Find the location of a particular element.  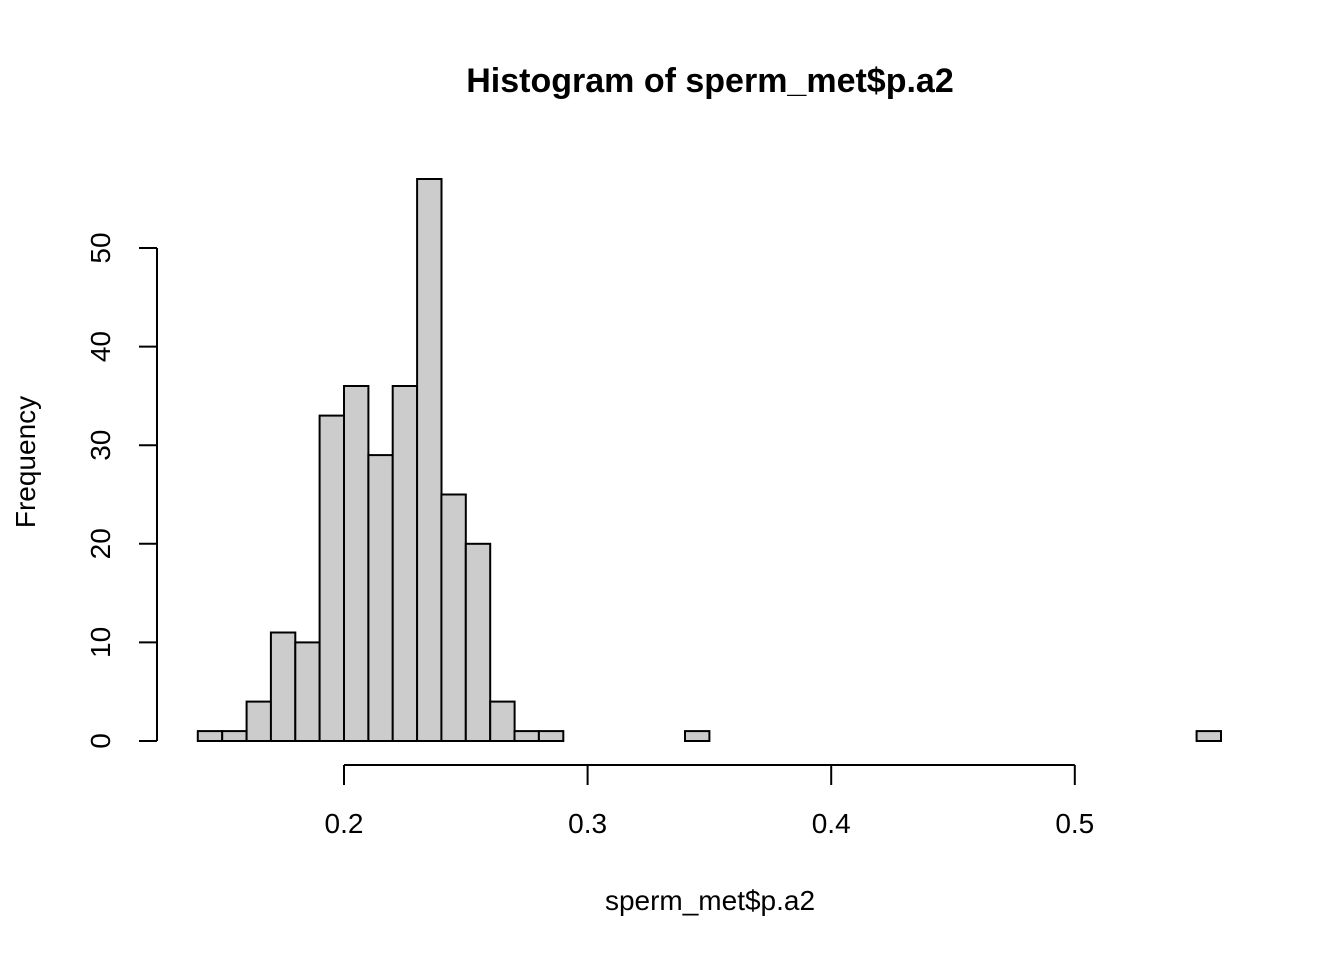

x-tick-label: 0.2 is located at coordinates (344, 823).